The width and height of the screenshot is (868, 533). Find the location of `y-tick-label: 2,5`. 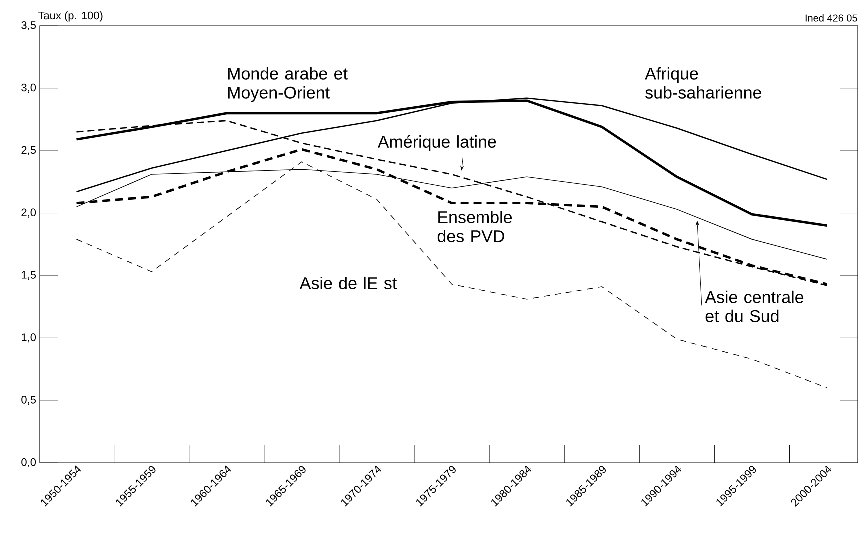

y-tick-label: 2,5 is located at coordinates (29, 151).